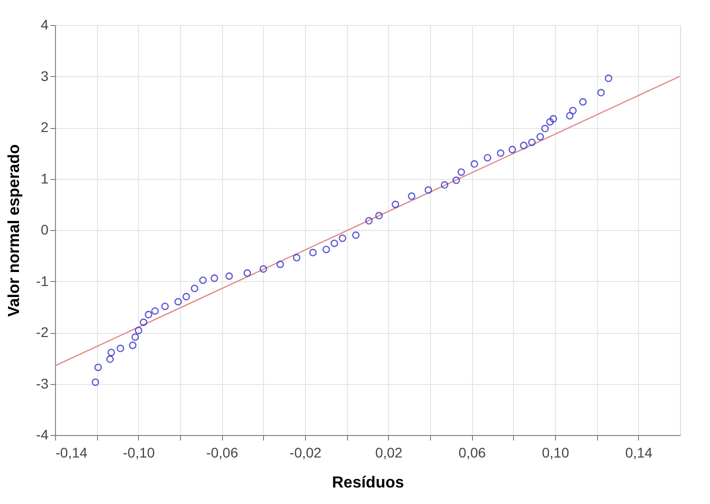 The image size is (710, 504). Describe the element at coordinates (222, 452) in the screenshot. I see `x-tick-label: -0,06` at that location.